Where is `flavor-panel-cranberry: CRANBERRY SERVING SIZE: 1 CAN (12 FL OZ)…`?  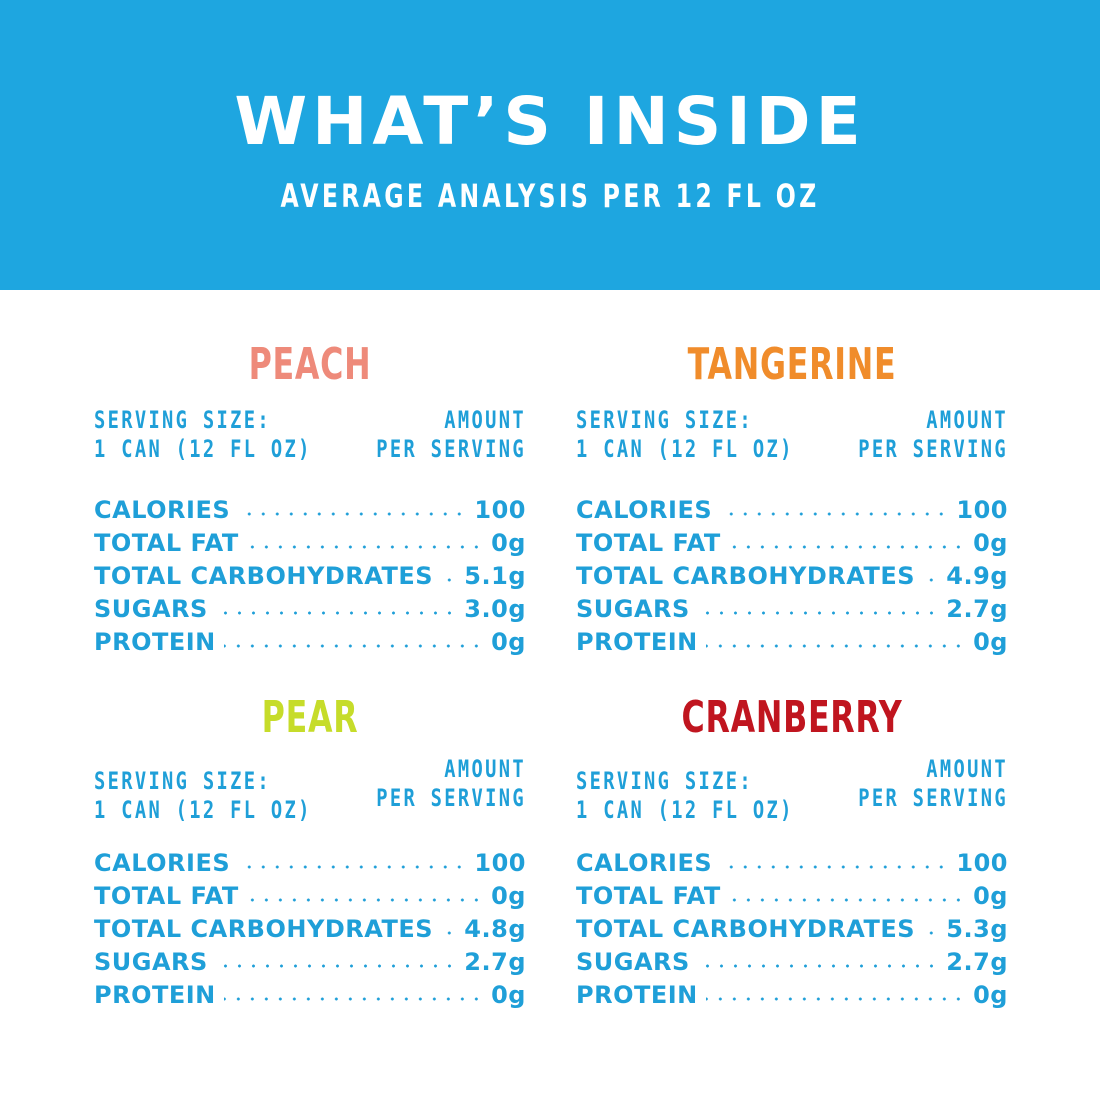
flavor-panel-cranberry: CRANBERRY SERVING SIZE: 1 CAN (12 FL OZ)… is located at coordinates (792, 852).